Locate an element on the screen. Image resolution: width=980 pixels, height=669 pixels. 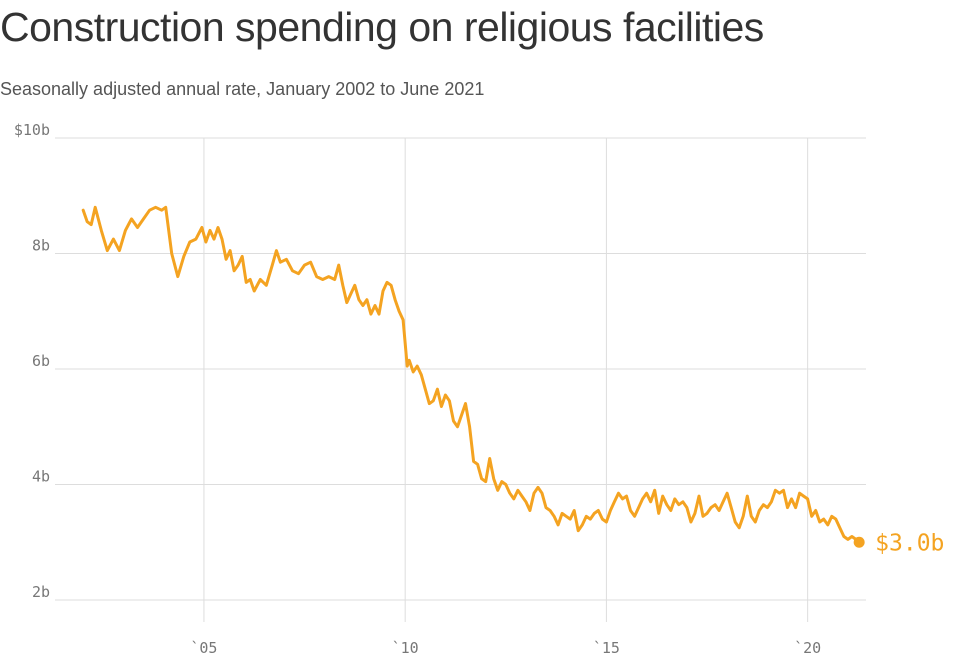
y-tick-label: 8b is located at coordinates (41, 246).